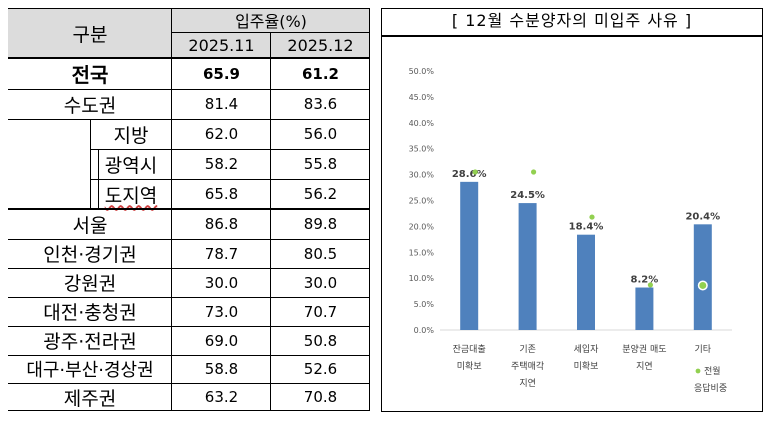 This screenshot has width=772, height=427. Describe the element at coordinates (271, 21) in the screenshot. I see `header-rate-title: 입주율(%)` at that location.